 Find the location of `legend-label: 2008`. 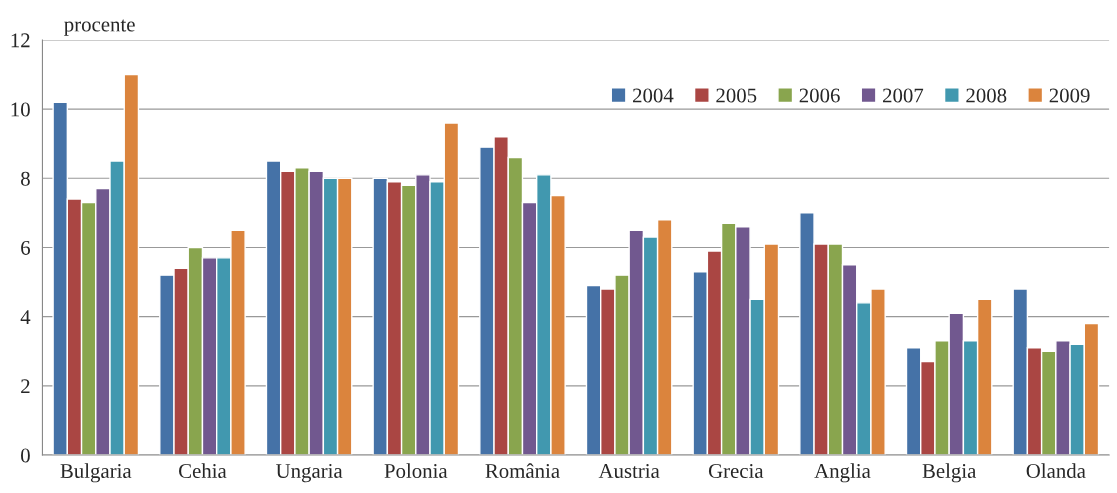

legend-label: 2008 is located at coordinates (986, 95).